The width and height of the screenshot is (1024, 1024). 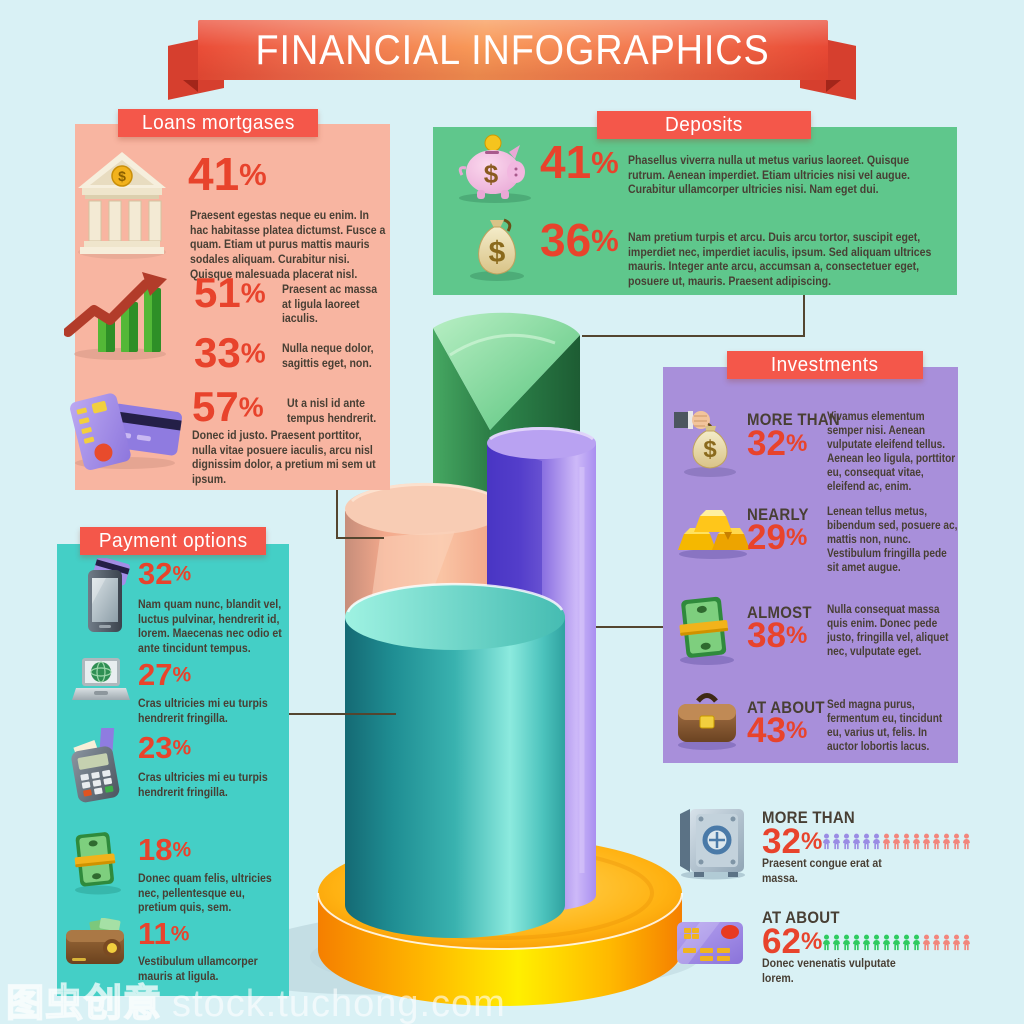 I want to click on watermark: 图虫创意 stock.tuchong.com, so click(x=255, y=998).